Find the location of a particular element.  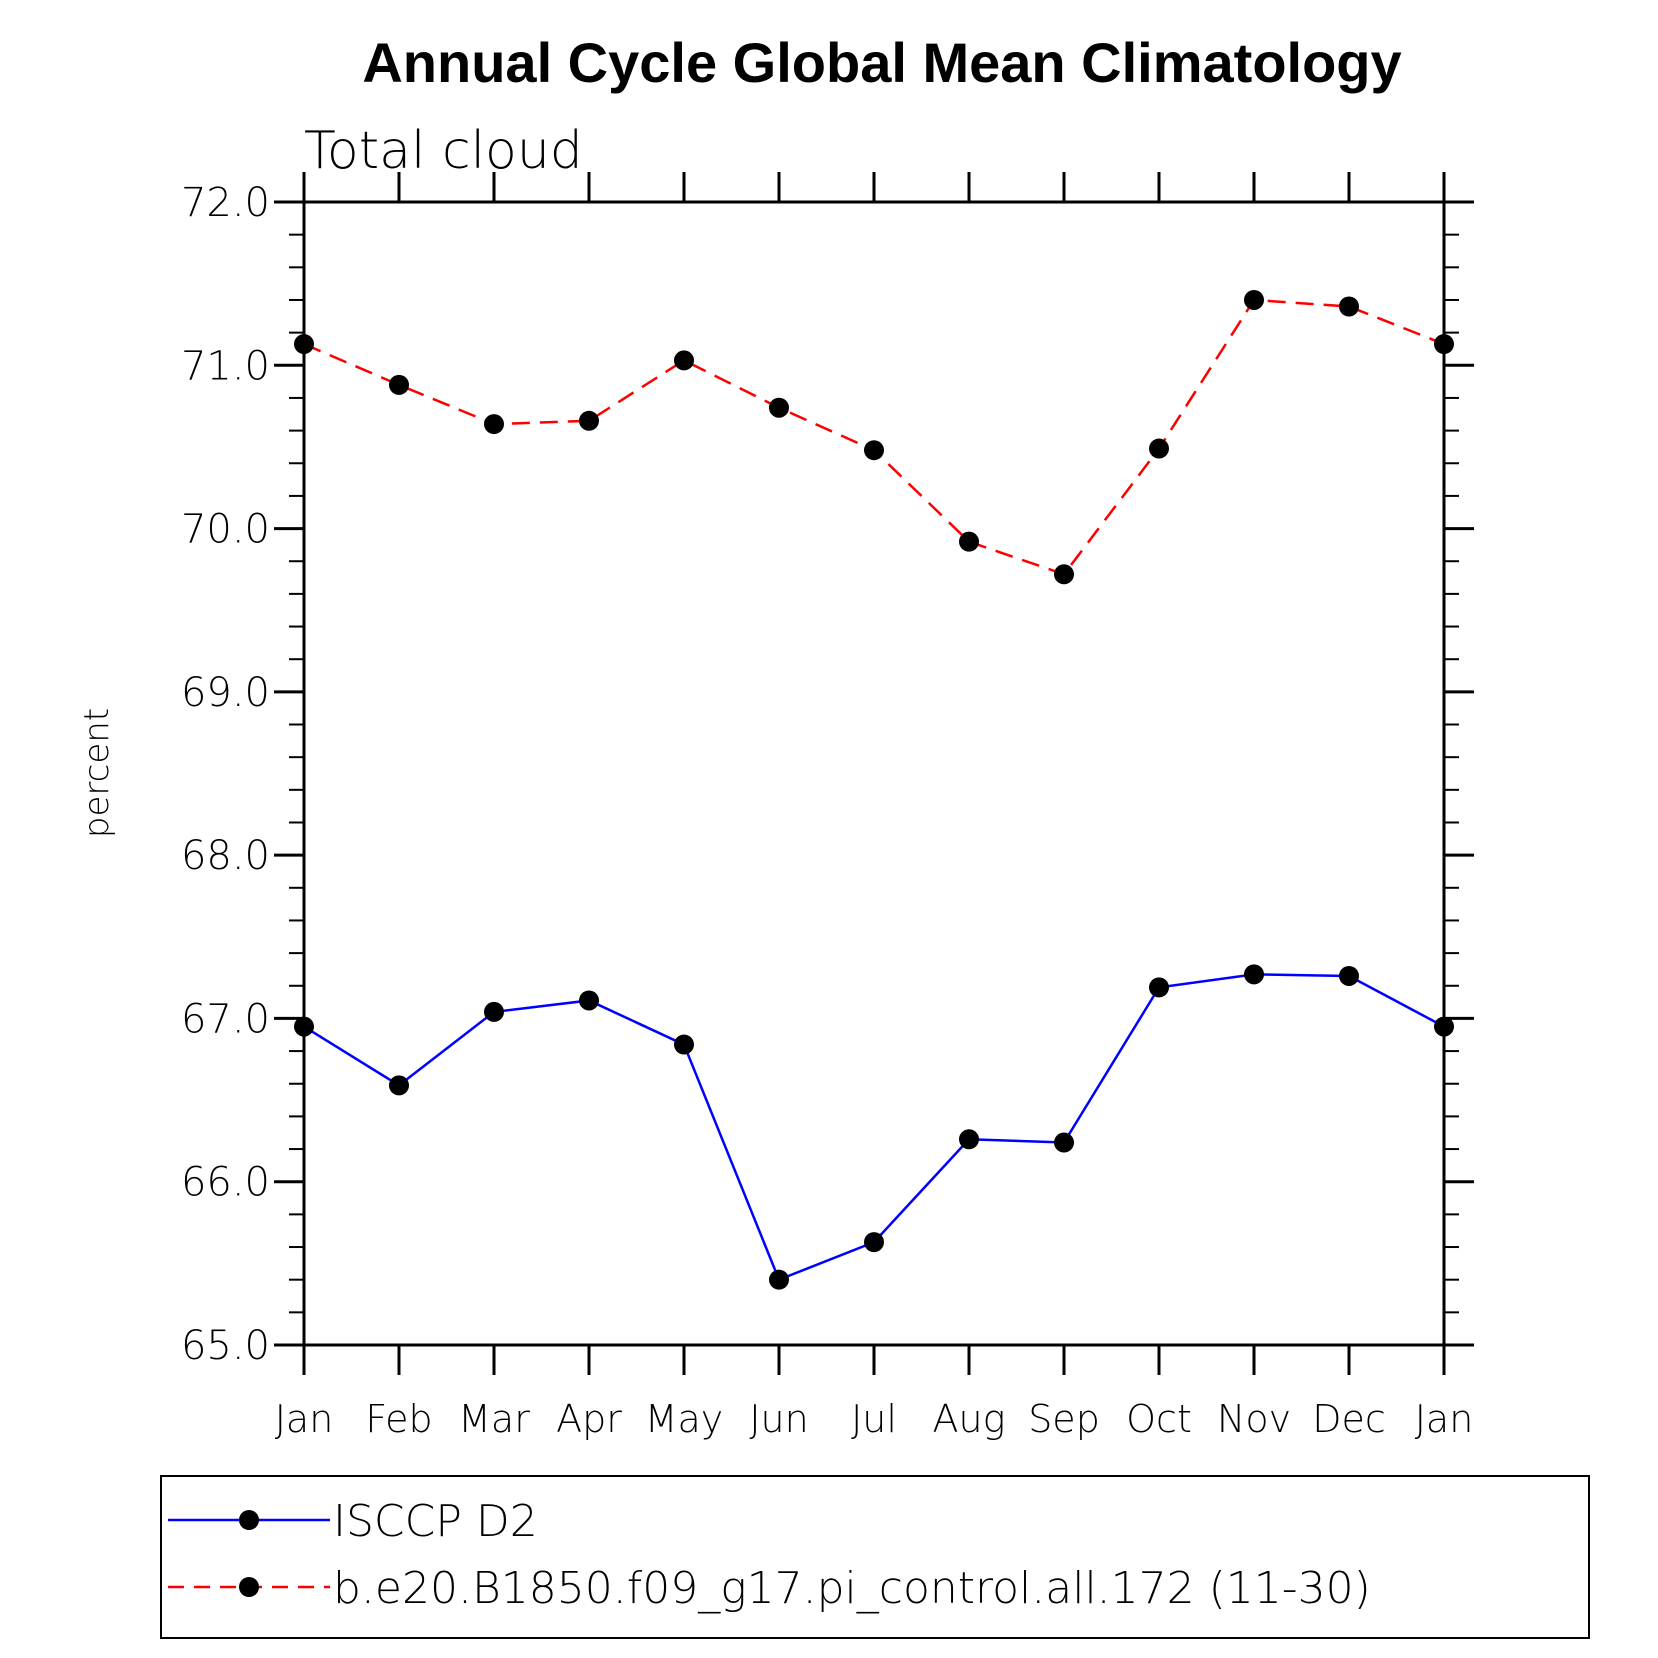

y-tick-label: 66.0 is located at coordinates (225, 1183).